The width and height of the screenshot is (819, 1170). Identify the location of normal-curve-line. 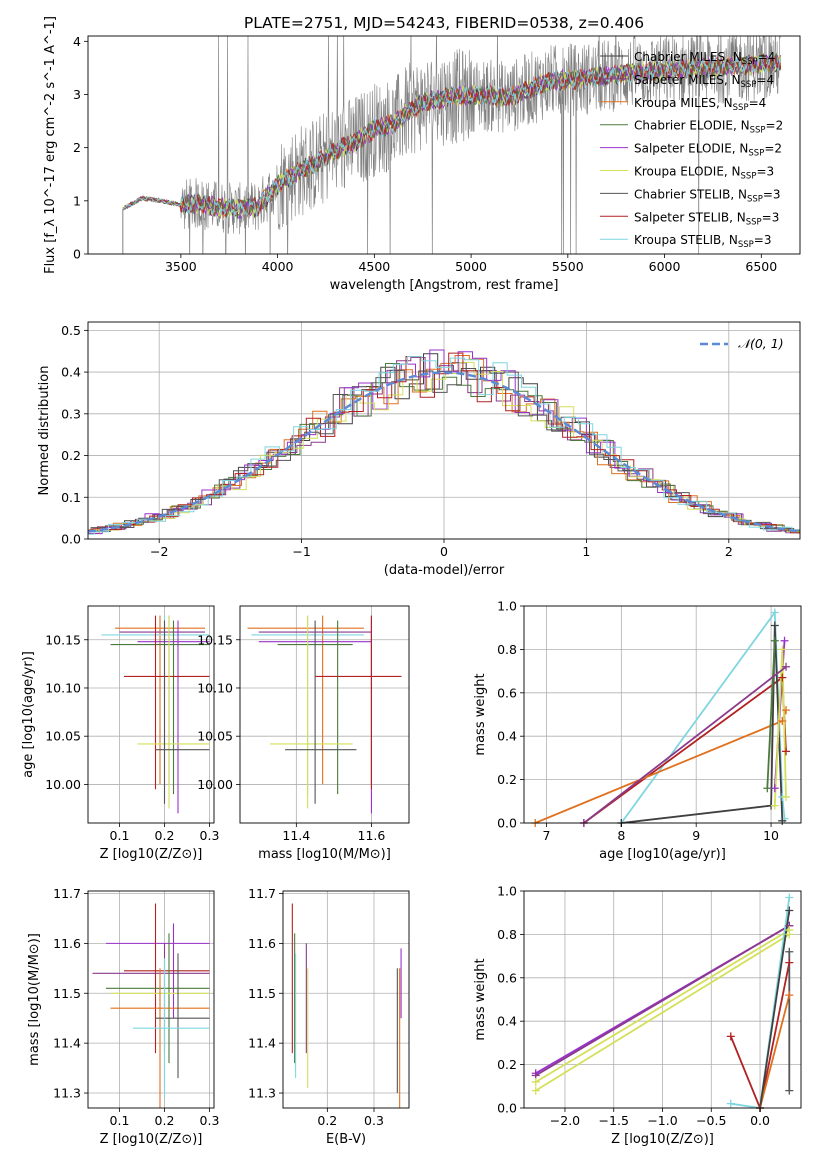
(444, 452).